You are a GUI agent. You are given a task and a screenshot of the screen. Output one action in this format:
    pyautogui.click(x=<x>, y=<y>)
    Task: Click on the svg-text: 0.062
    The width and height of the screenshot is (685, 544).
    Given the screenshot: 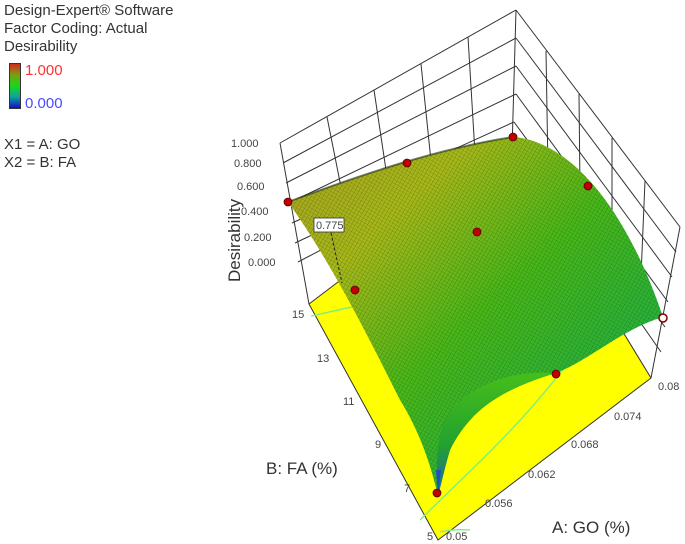 What is the action you would take?
    pyautogui.click(x=542, y=475)
    